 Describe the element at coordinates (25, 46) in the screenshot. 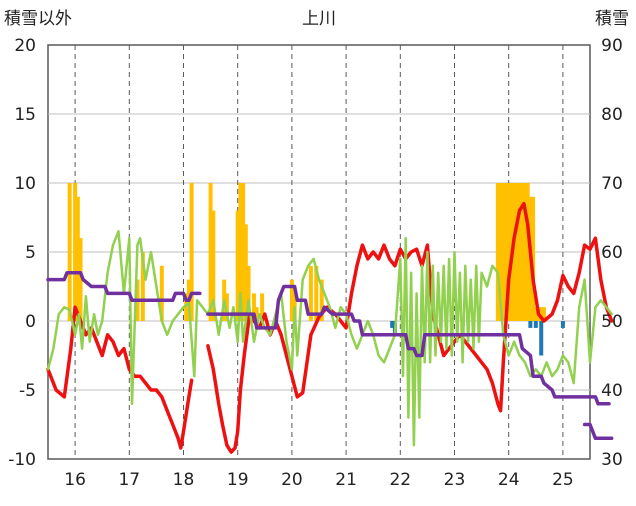

I see `left-tick-label: 20` at that location.